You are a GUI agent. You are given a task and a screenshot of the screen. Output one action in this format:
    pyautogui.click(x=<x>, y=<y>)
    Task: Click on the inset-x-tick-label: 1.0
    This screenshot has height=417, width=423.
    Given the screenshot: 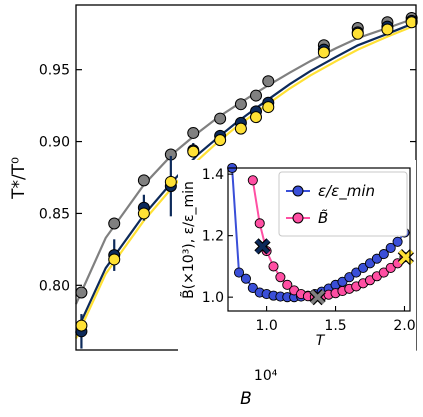 What is the action you would take?
    pyautogui.click(x=266, y=326)
    